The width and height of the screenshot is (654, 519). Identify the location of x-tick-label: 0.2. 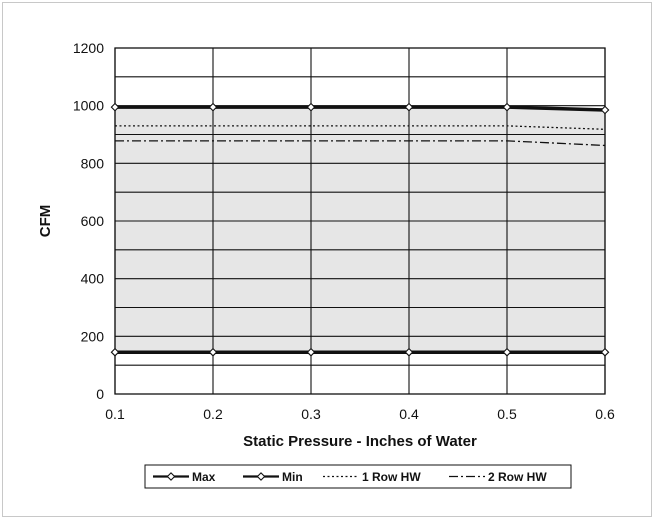
(213, 414).